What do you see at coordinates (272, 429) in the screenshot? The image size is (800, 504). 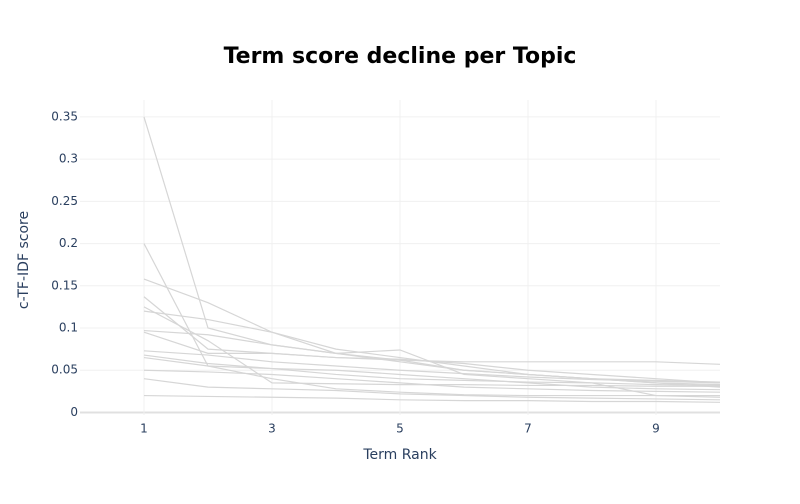 I see `x-tick-label: 3` at bounding box center [272, 429].